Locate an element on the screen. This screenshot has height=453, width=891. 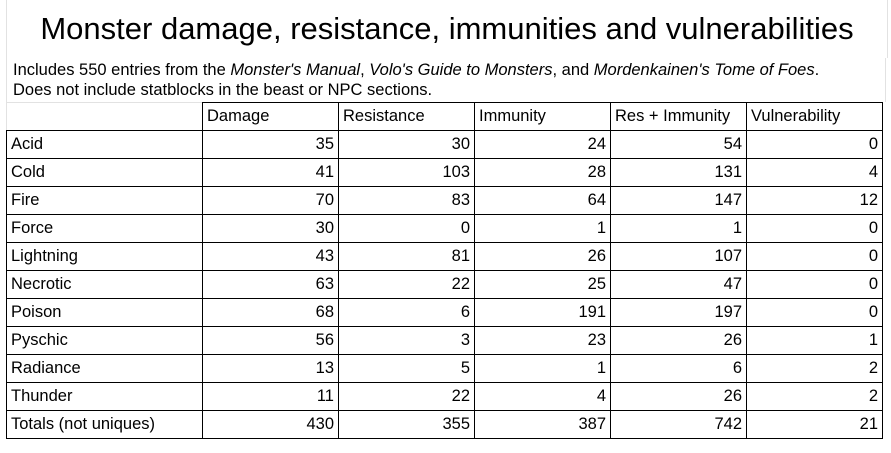
table-row: Poison 68 6 191 197 0 is located at coordinates (444, 312).